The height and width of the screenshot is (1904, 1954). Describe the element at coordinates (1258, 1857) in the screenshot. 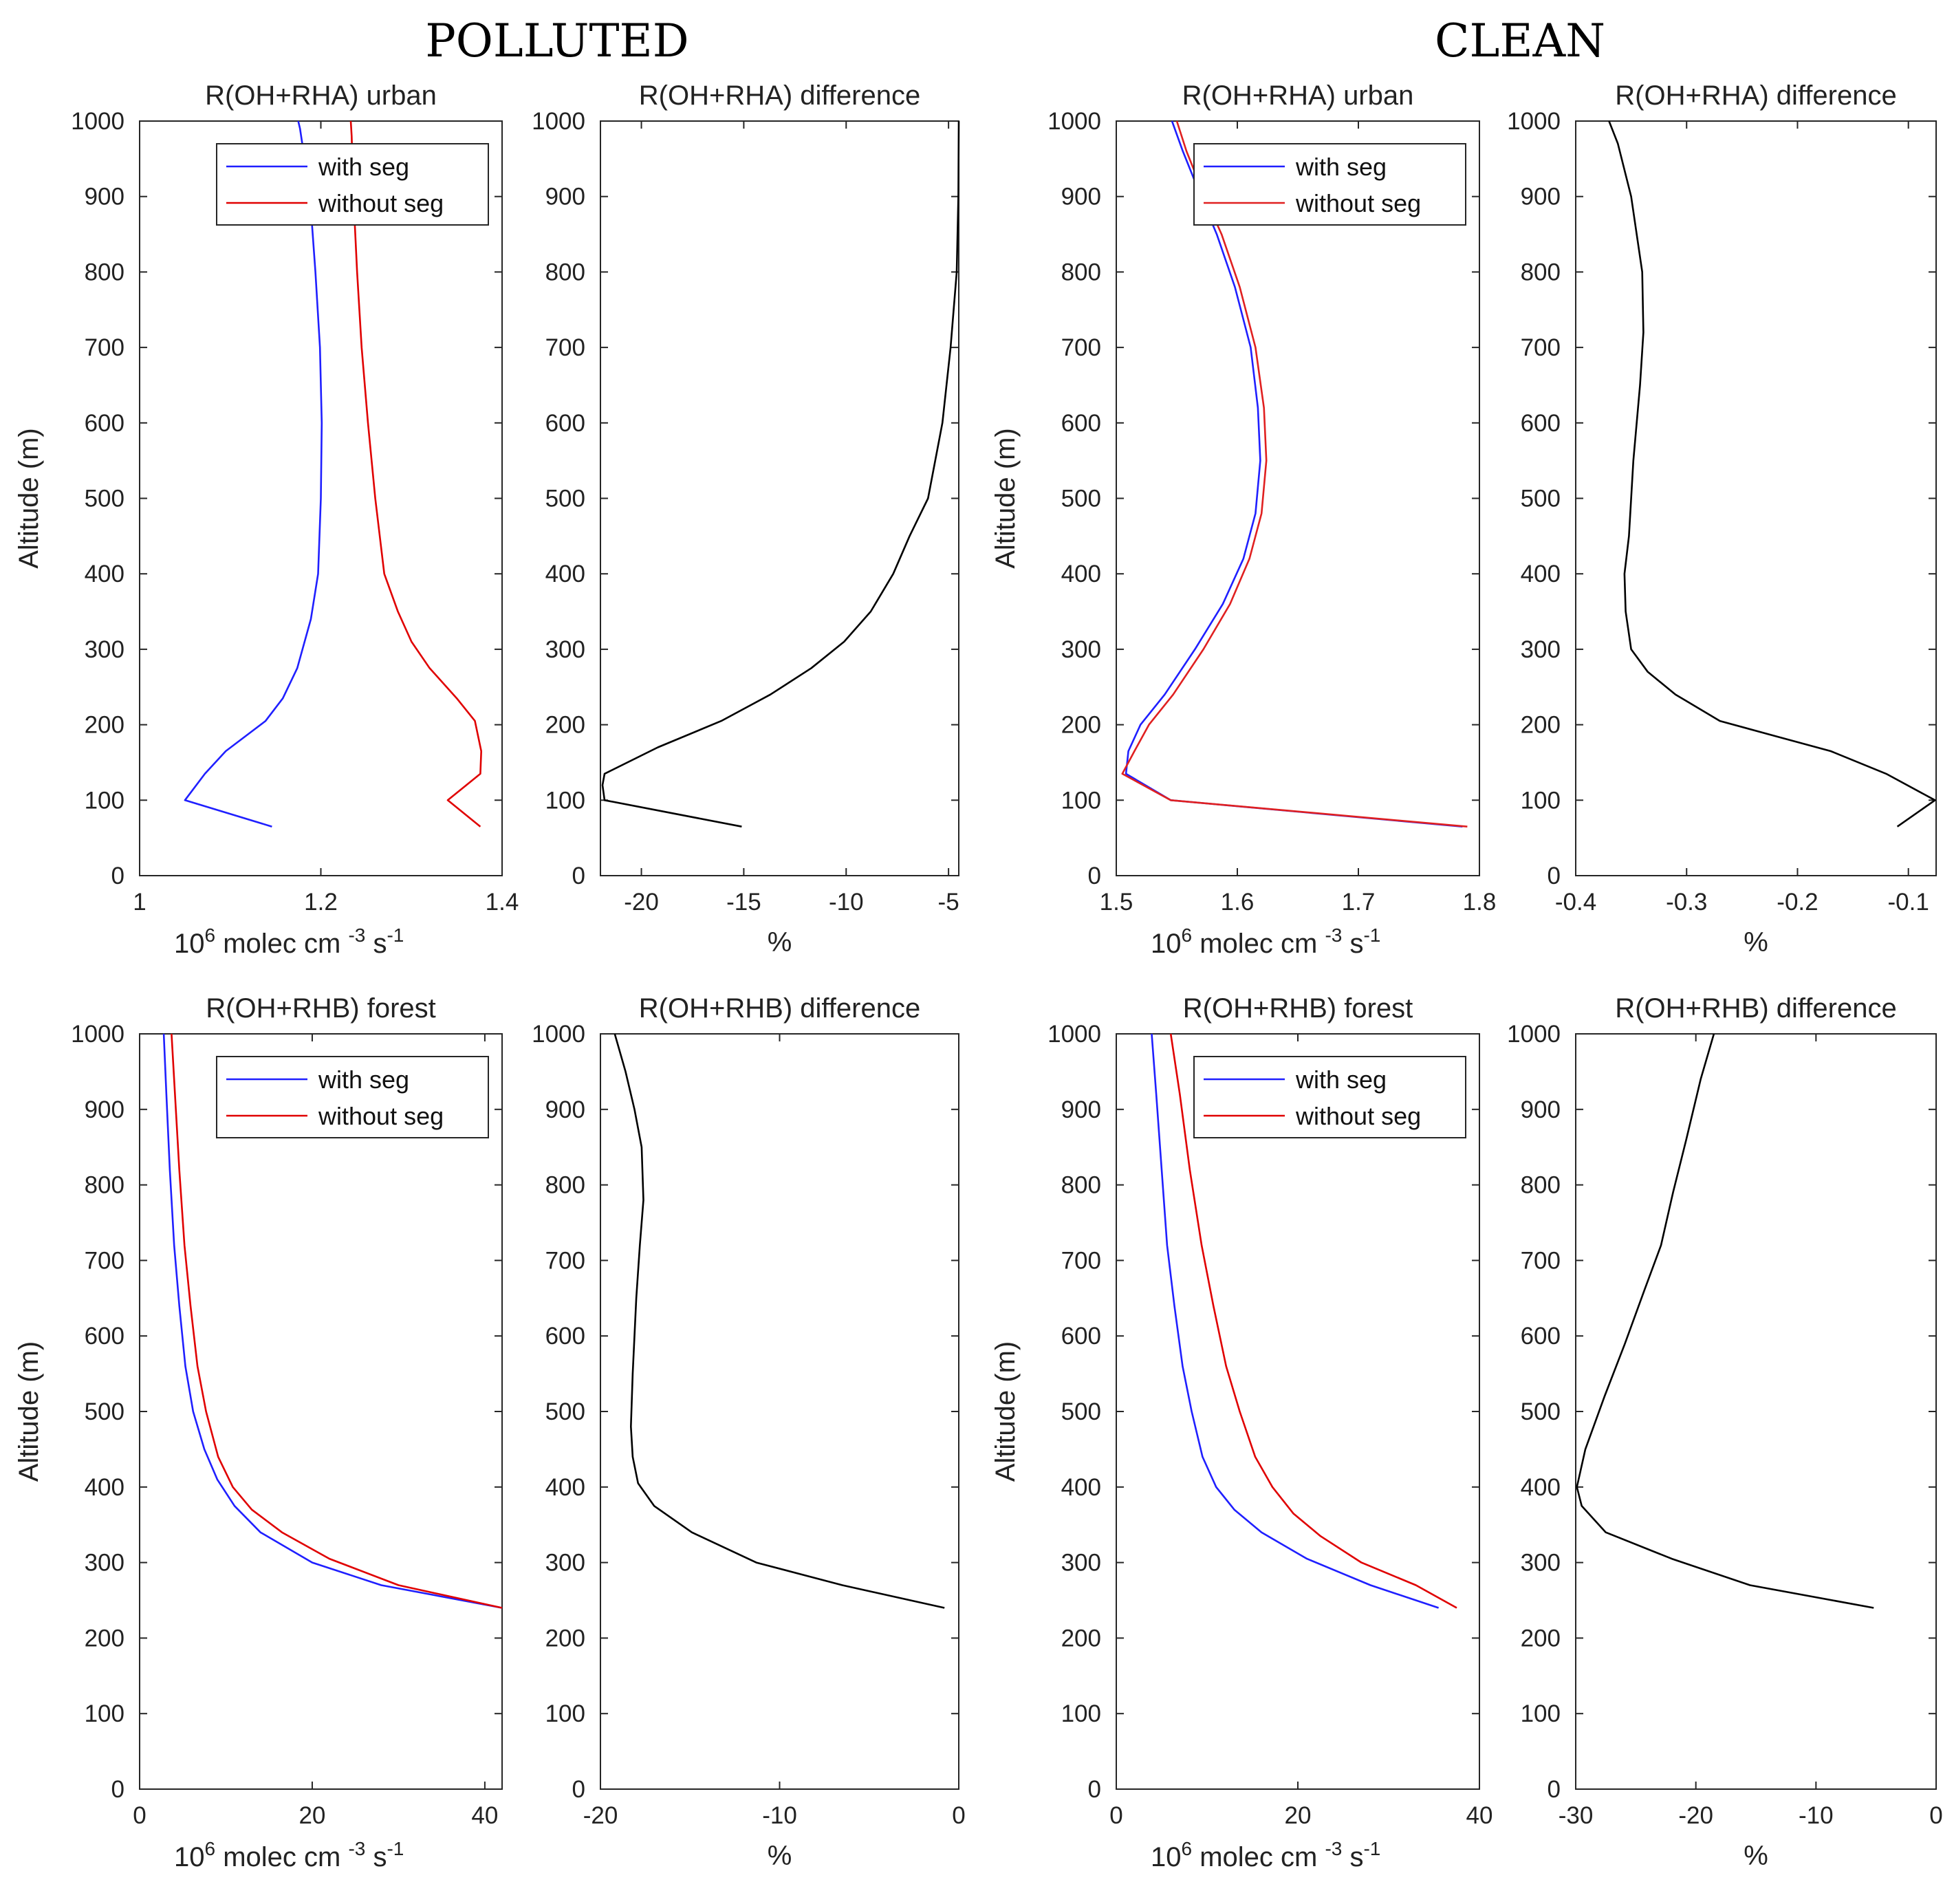

I see `x-axis-label-part: molec cm` at that location.